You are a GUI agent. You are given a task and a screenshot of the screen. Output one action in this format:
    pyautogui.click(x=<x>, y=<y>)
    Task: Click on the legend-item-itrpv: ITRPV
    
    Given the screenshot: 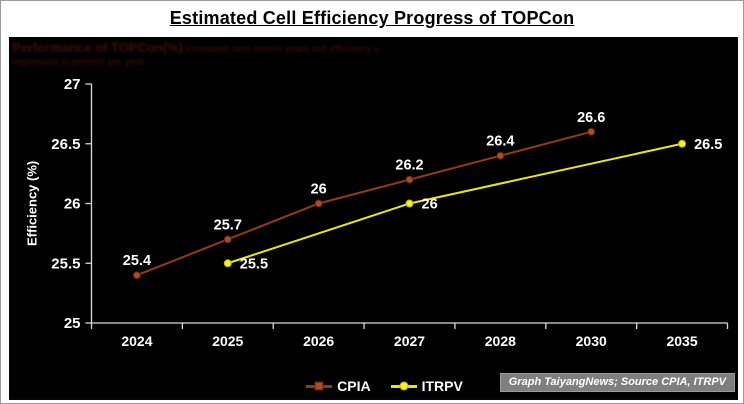 What is the action you would take?
    pyautogui.click(x=426, y=386)
    